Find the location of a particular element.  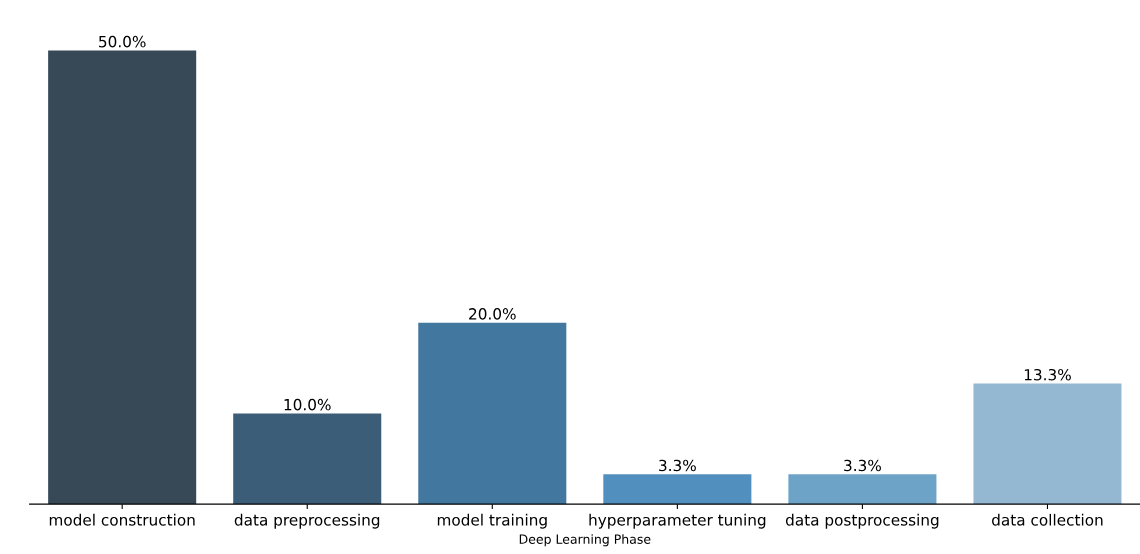

x-tick-label: data postprocessing is located at coordinates (862, 521).